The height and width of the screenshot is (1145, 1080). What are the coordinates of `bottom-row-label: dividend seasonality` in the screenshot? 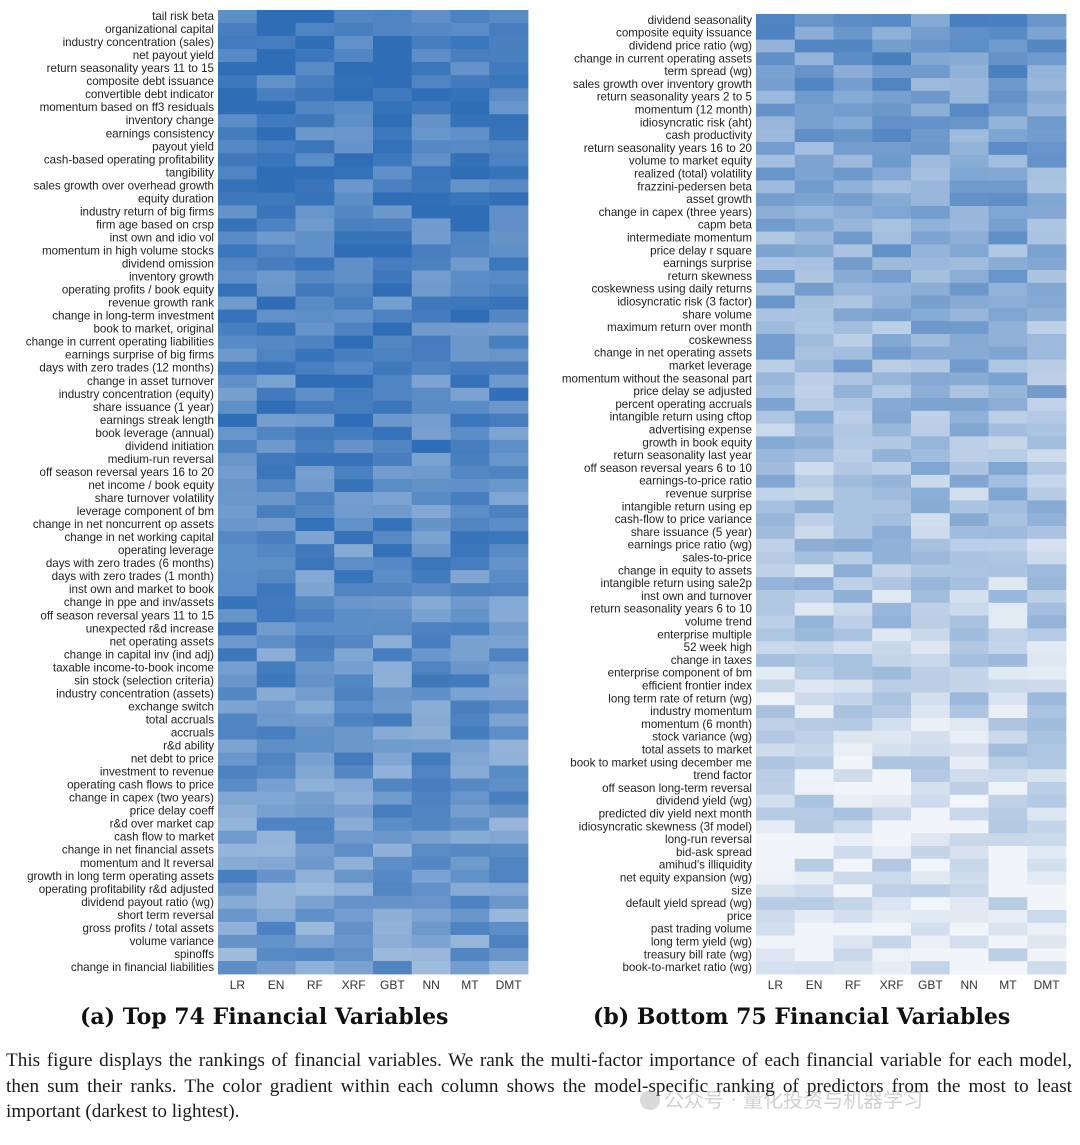 It's located at (700, 20).